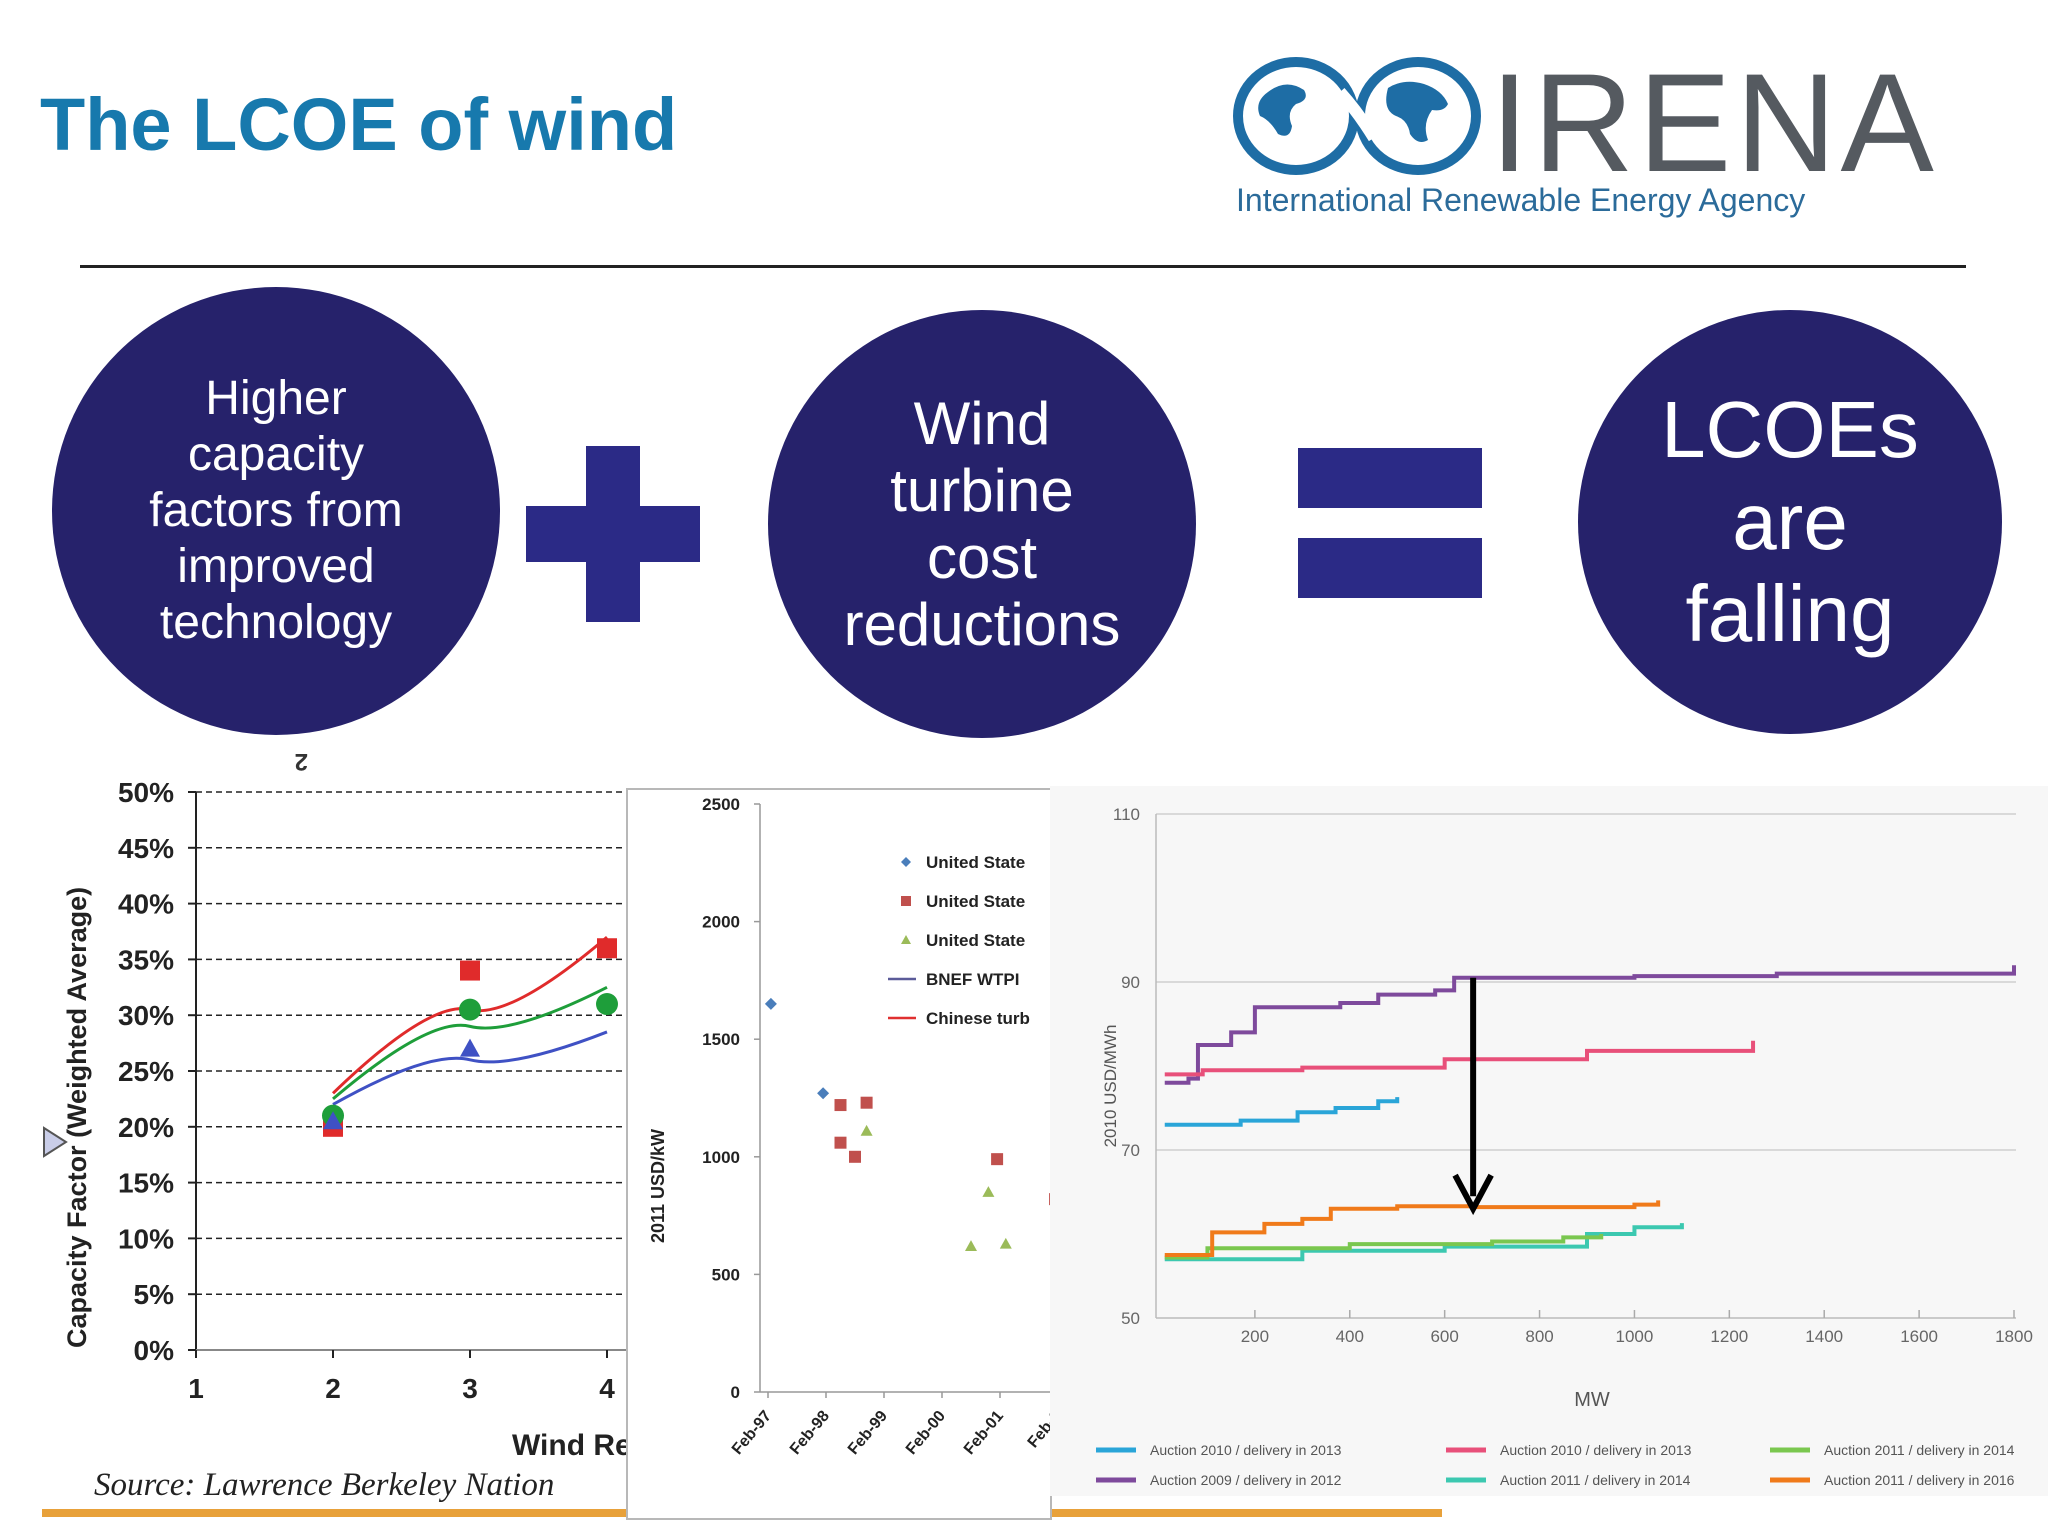 Image resolution: width=2048 pixels, height=1536 pixels. I want to click on header-divider, so click(1023, 266).